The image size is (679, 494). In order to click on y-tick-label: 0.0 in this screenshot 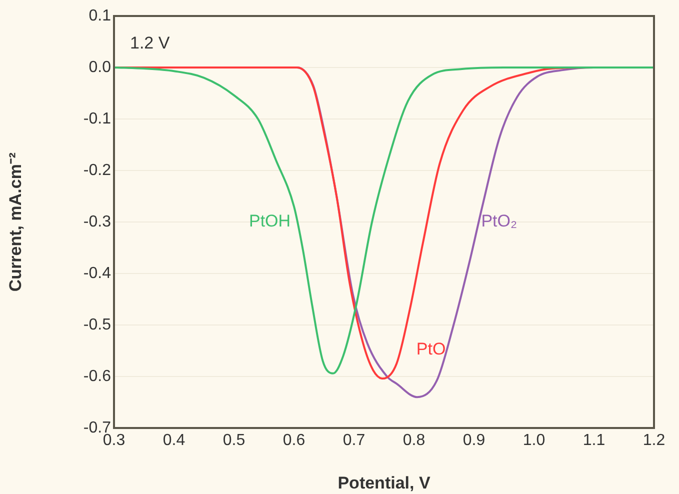, I will do `click(100, 67)`.